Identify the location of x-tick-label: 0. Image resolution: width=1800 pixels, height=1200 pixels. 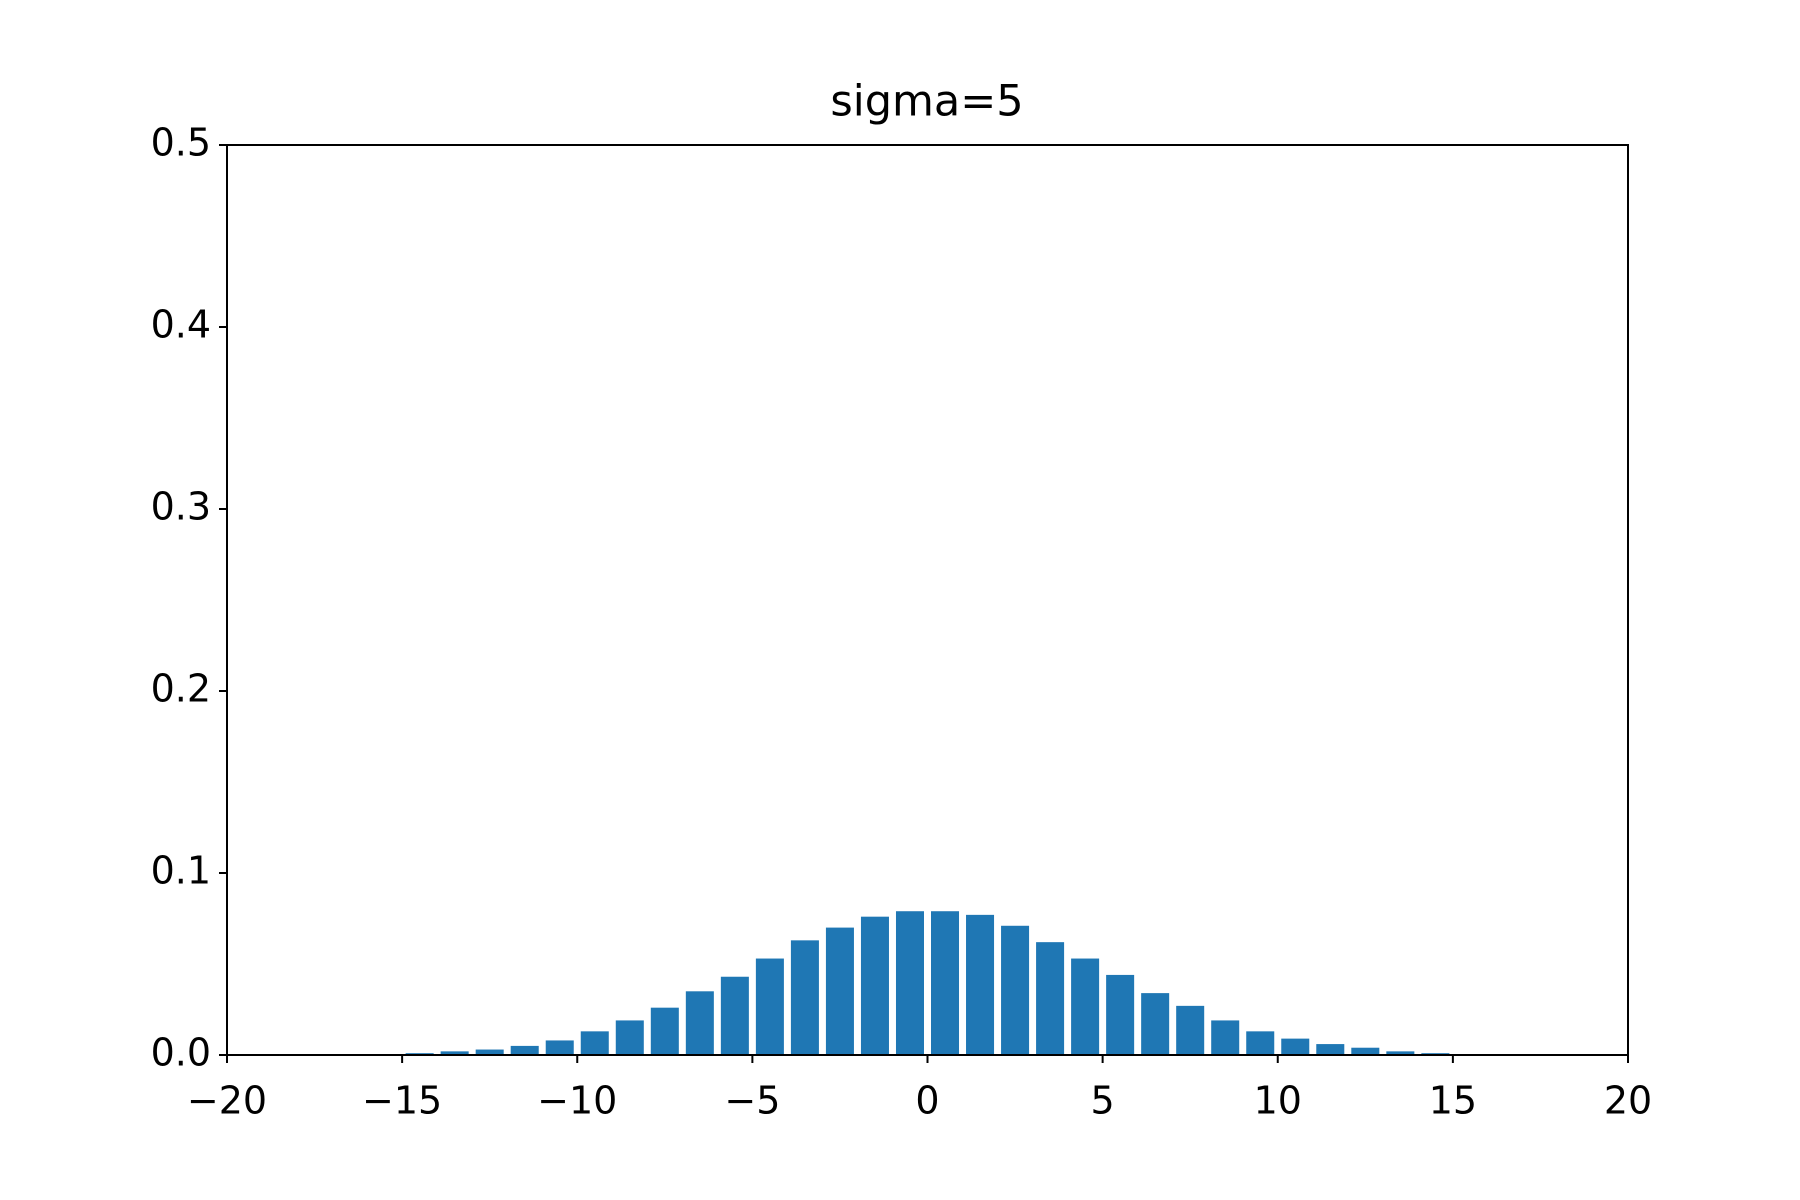
(927, 1101).